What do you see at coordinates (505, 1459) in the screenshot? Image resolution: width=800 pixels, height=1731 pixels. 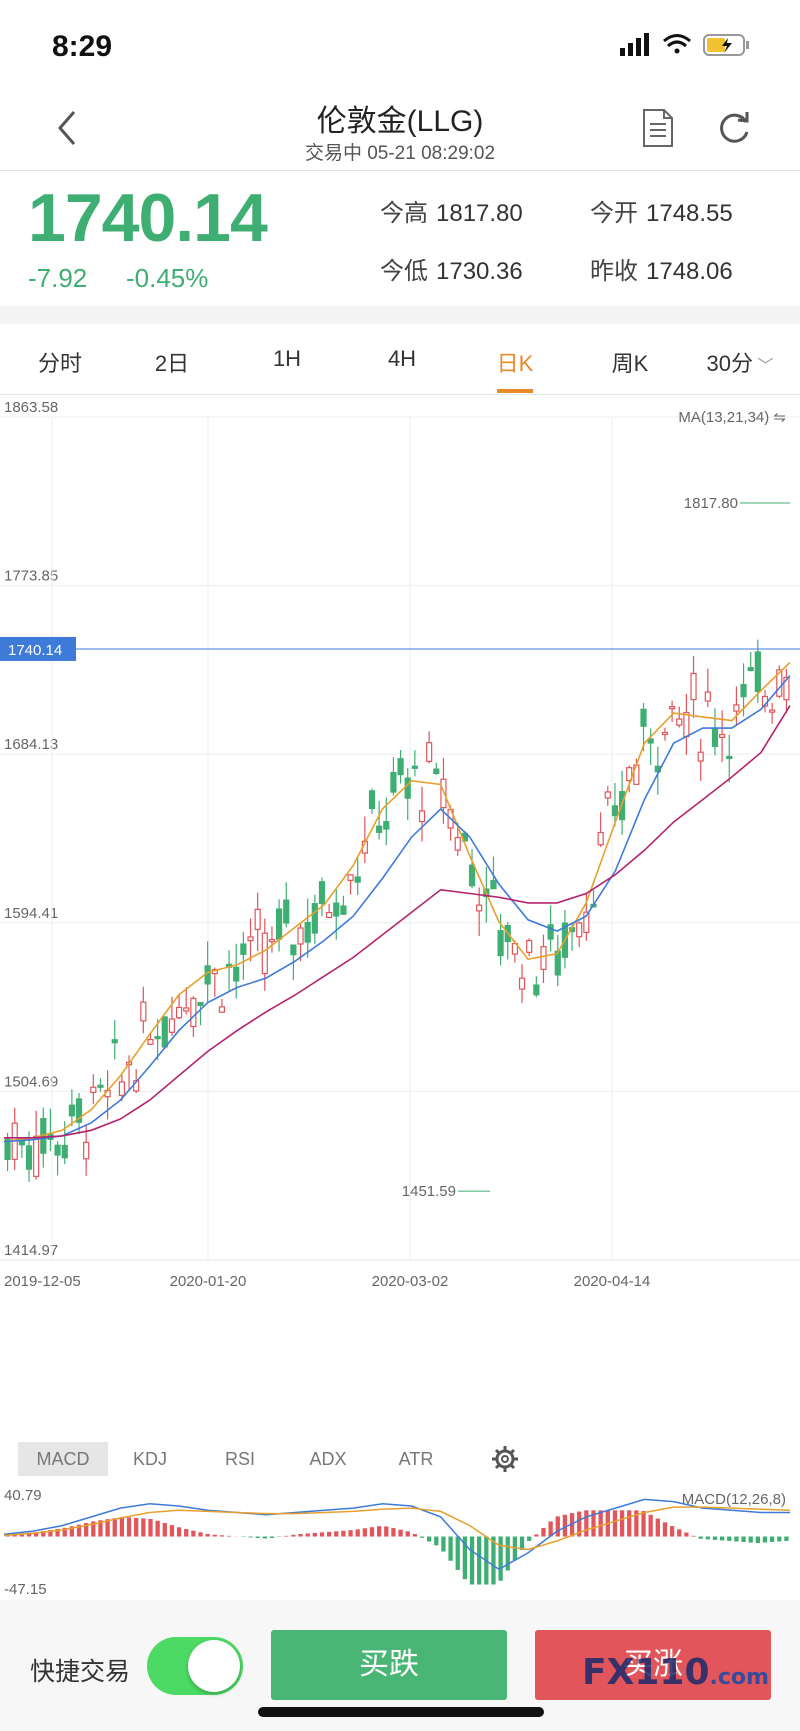 I see `settings-button` at bounding box center [505, 1459].